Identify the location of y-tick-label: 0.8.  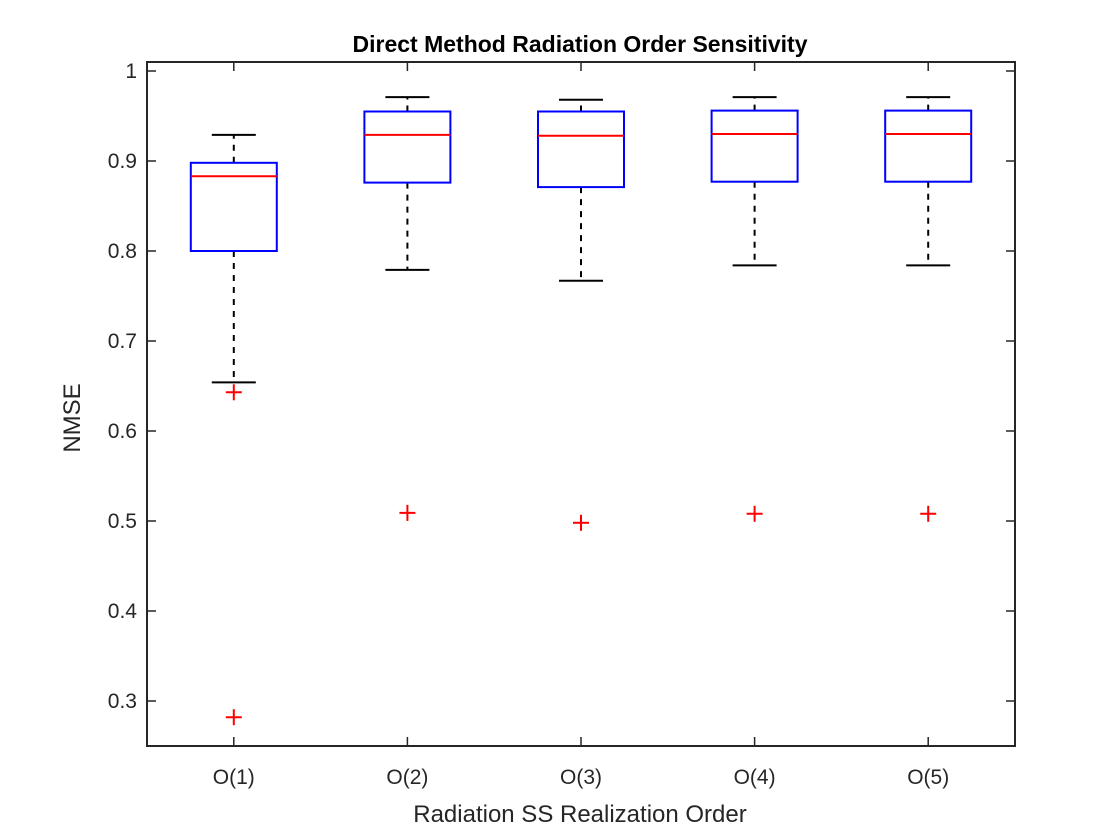
(122, 251).